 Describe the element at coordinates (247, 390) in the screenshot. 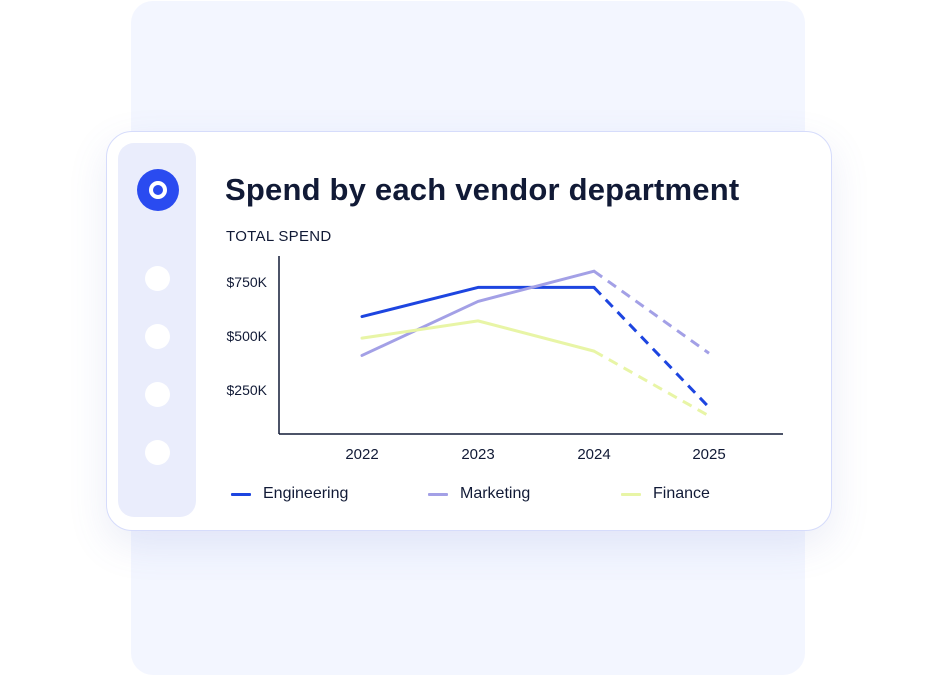

I see `y-tick-label-0: $250K` at that location.